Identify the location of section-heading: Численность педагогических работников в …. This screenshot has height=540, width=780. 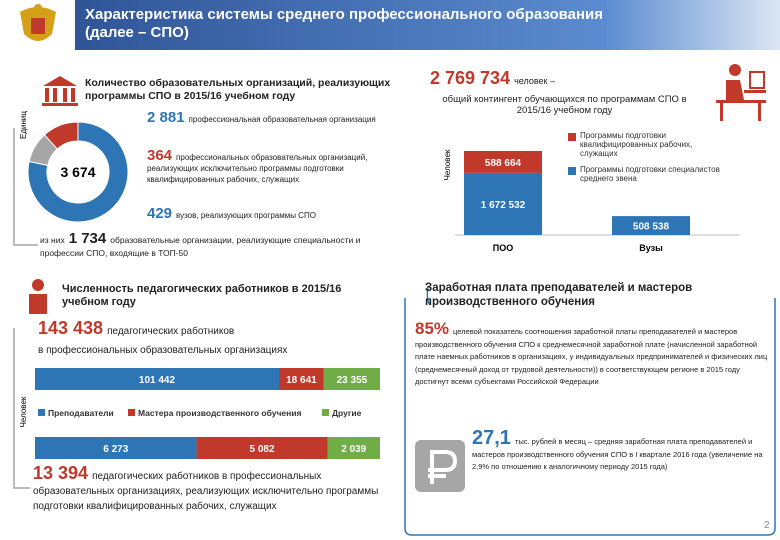
(202, 296).